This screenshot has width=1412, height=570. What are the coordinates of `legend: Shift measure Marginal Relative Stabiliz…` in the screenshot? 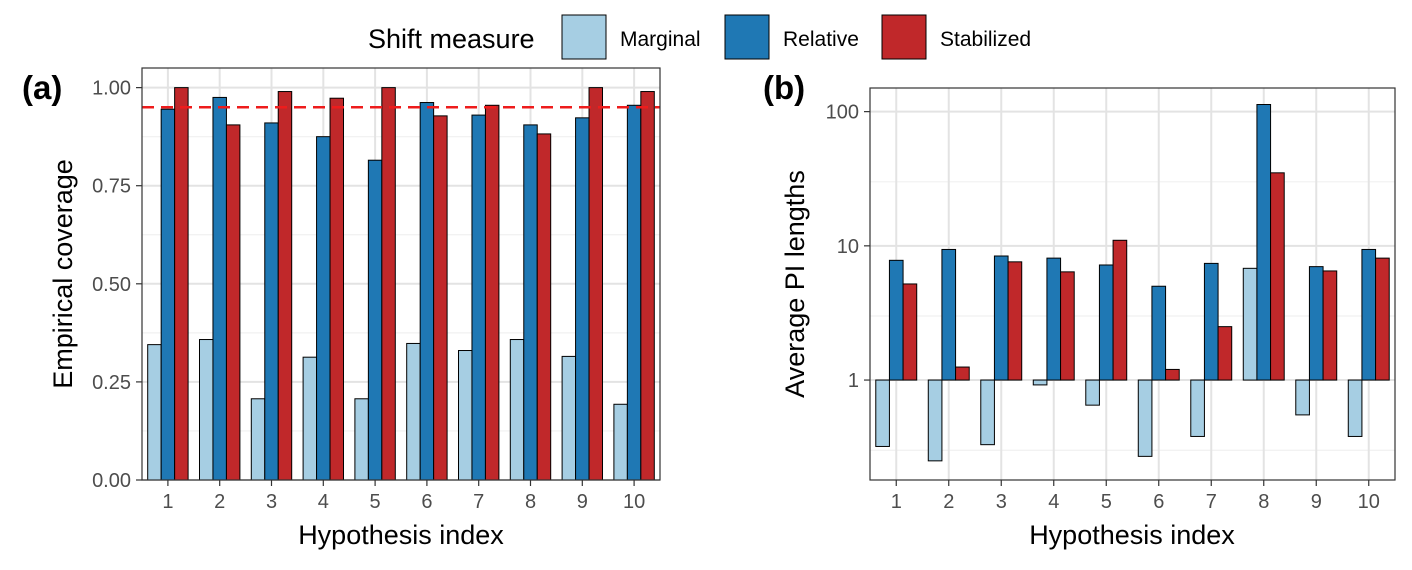 It's located at (699, 37).